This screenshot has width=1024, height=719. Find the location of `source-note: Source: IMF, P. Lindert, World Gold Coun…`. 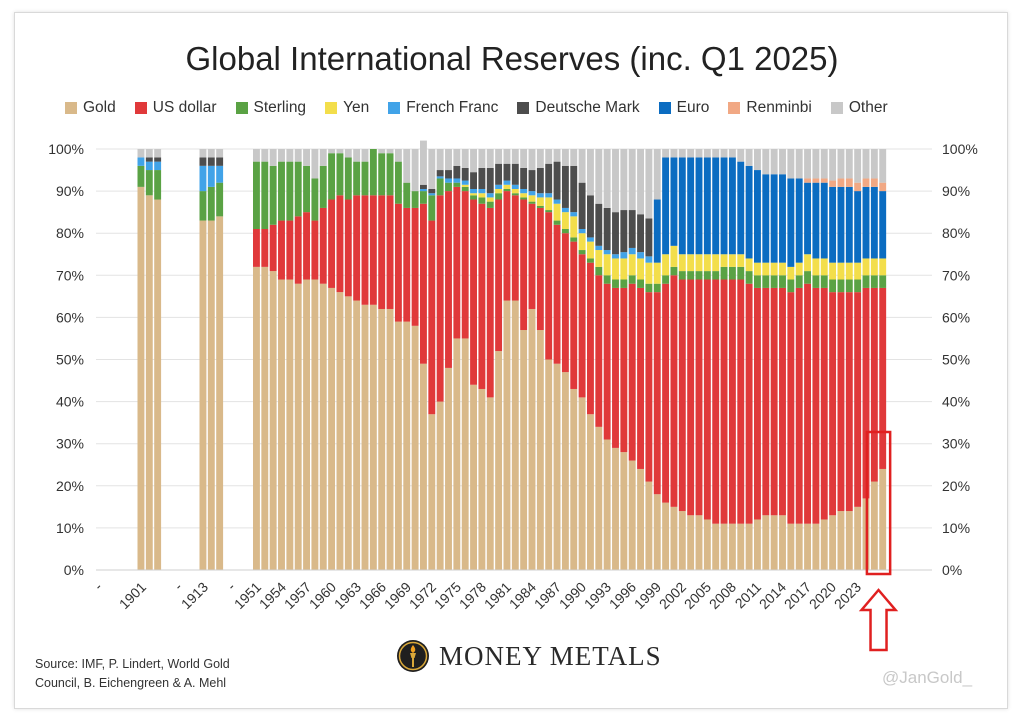

source-note: Source: IMF, P. Lindert, World Gold Coun… is located at coordinates (165, 674).